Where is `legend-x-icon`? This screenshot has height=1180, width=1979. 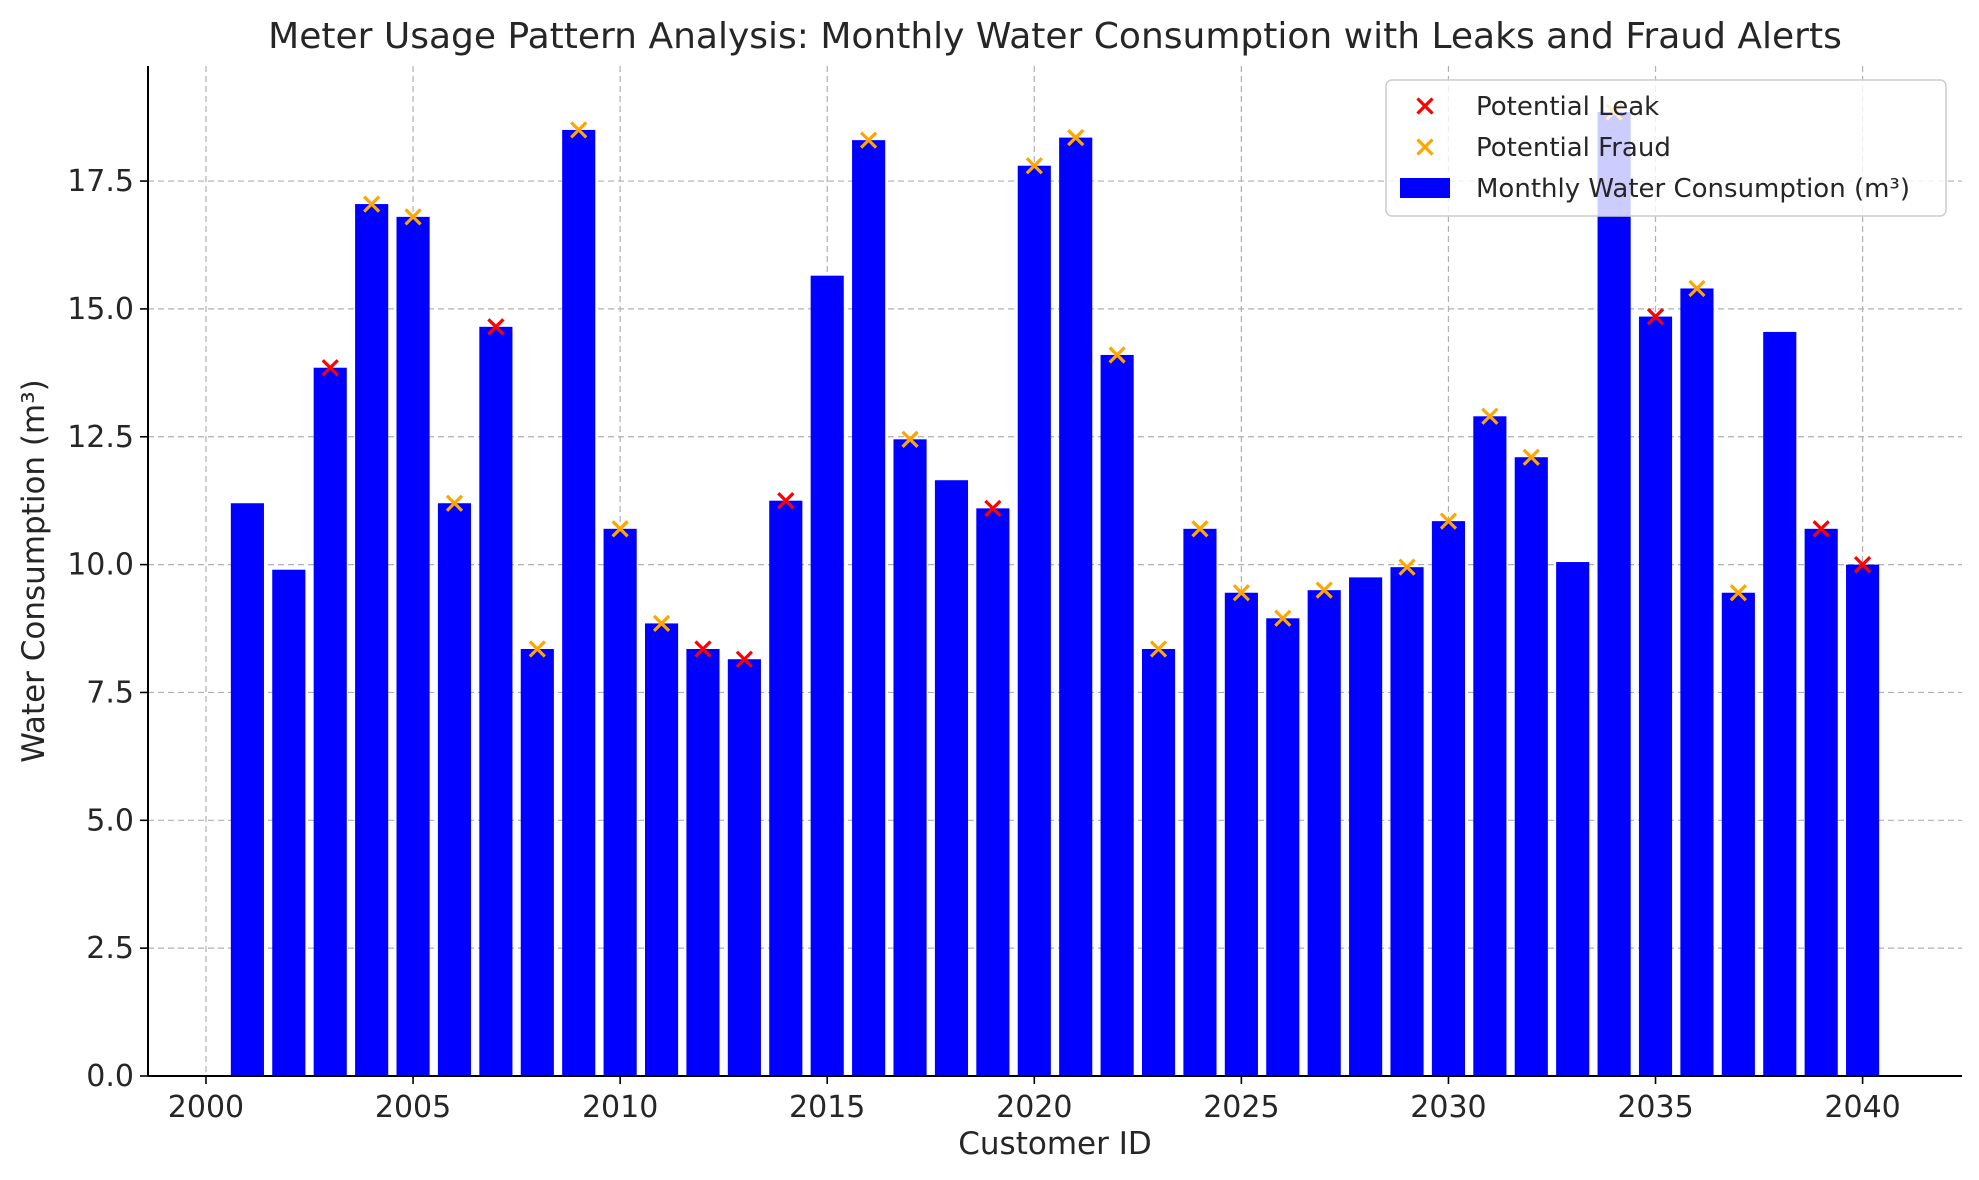 legend-x-icon is located at coordinates (1425, 147).